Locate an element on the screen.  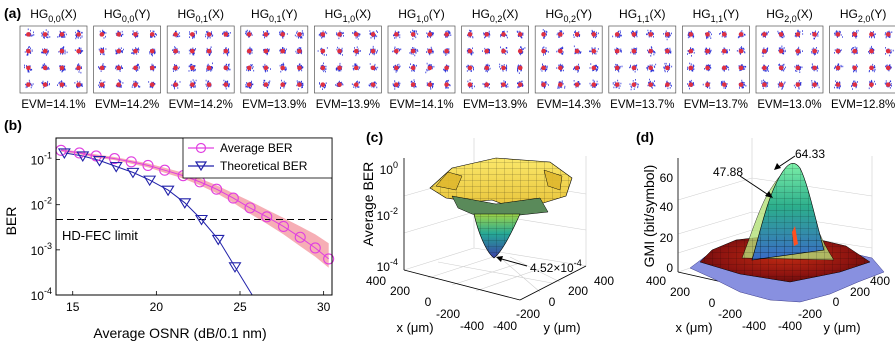
surface-d-annotations: 64.33 47.88 is located at coordinates (769, 172).